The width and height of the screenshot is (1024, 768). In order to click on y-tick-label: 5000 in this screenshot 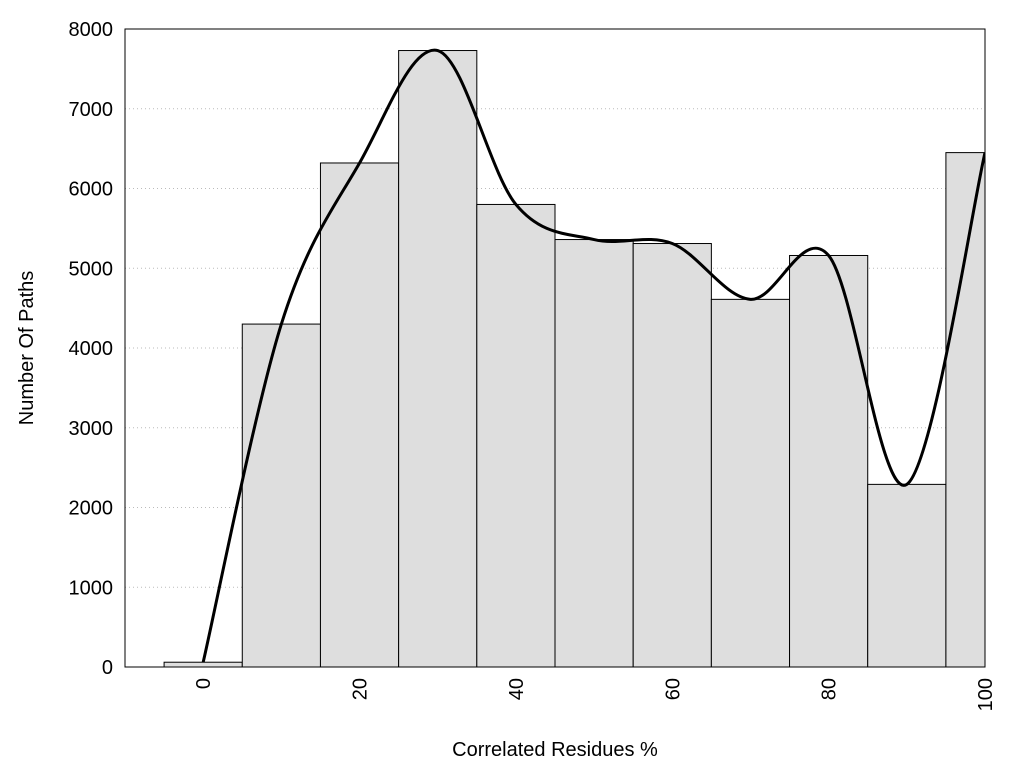, I will do `click(91, 269)`.